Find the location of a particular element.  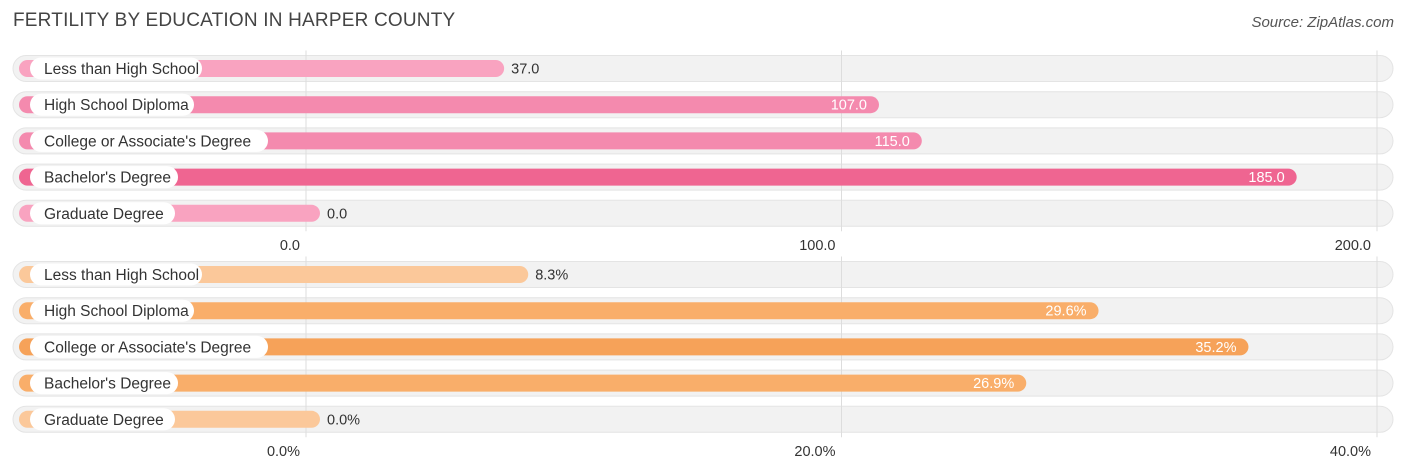

value-label: 8.3% is located at coordinates (551, 276).